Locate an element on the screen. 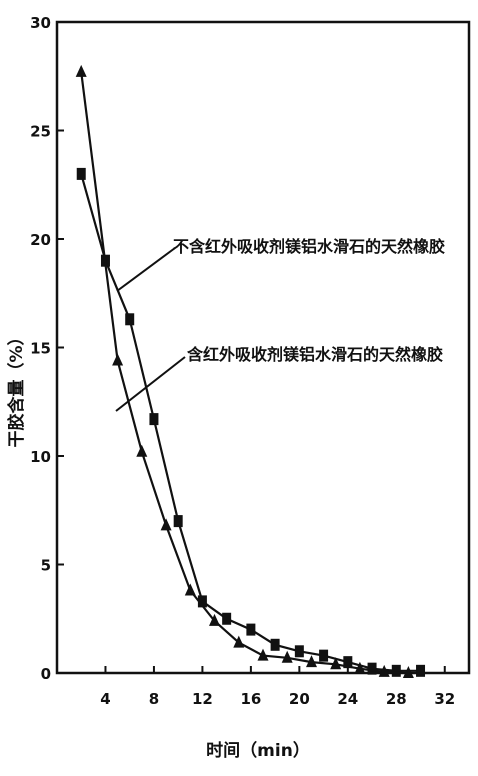 Image resolution: width=478 pixels, height=776 pixels. x-tick-label-5: 24 is located at coordinates (347, 699).